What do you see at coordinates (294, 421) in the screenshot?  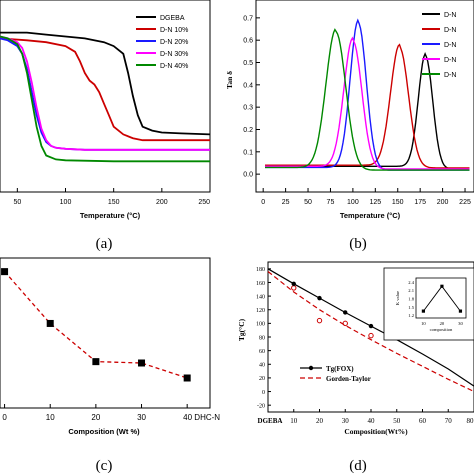 I see `panel-d-xtick-label: 10` at bounding box center [294, 421].